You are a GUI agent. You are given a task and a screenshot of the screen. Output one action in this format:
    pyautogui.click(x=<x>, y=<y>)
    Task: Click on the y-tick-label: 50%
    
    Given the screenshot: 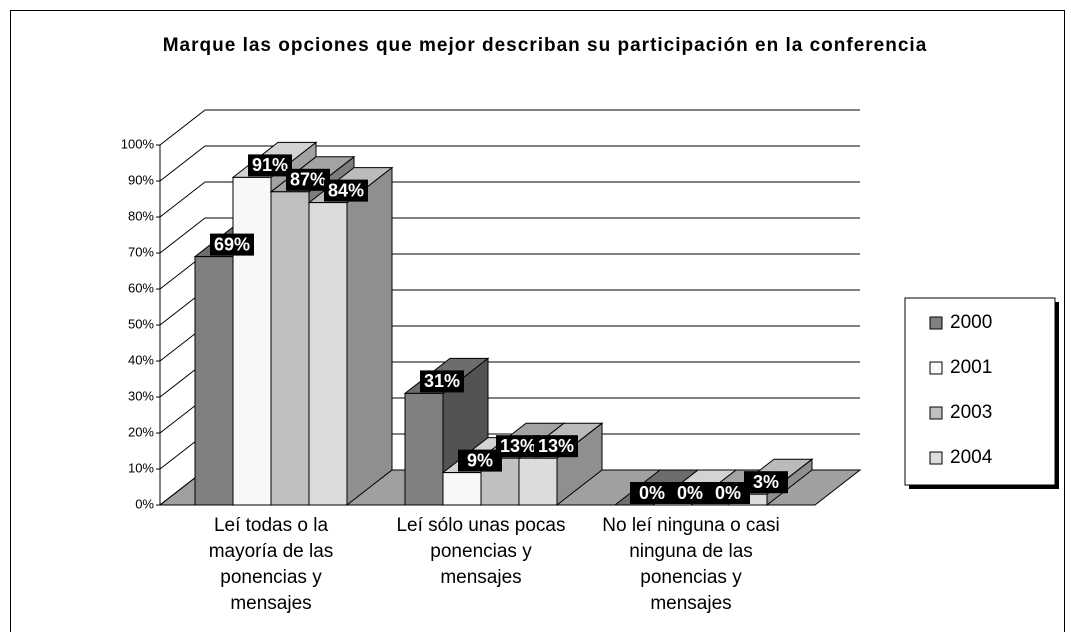 What is the action you would take?
    pyautogui.click(x=141, y=323)
    